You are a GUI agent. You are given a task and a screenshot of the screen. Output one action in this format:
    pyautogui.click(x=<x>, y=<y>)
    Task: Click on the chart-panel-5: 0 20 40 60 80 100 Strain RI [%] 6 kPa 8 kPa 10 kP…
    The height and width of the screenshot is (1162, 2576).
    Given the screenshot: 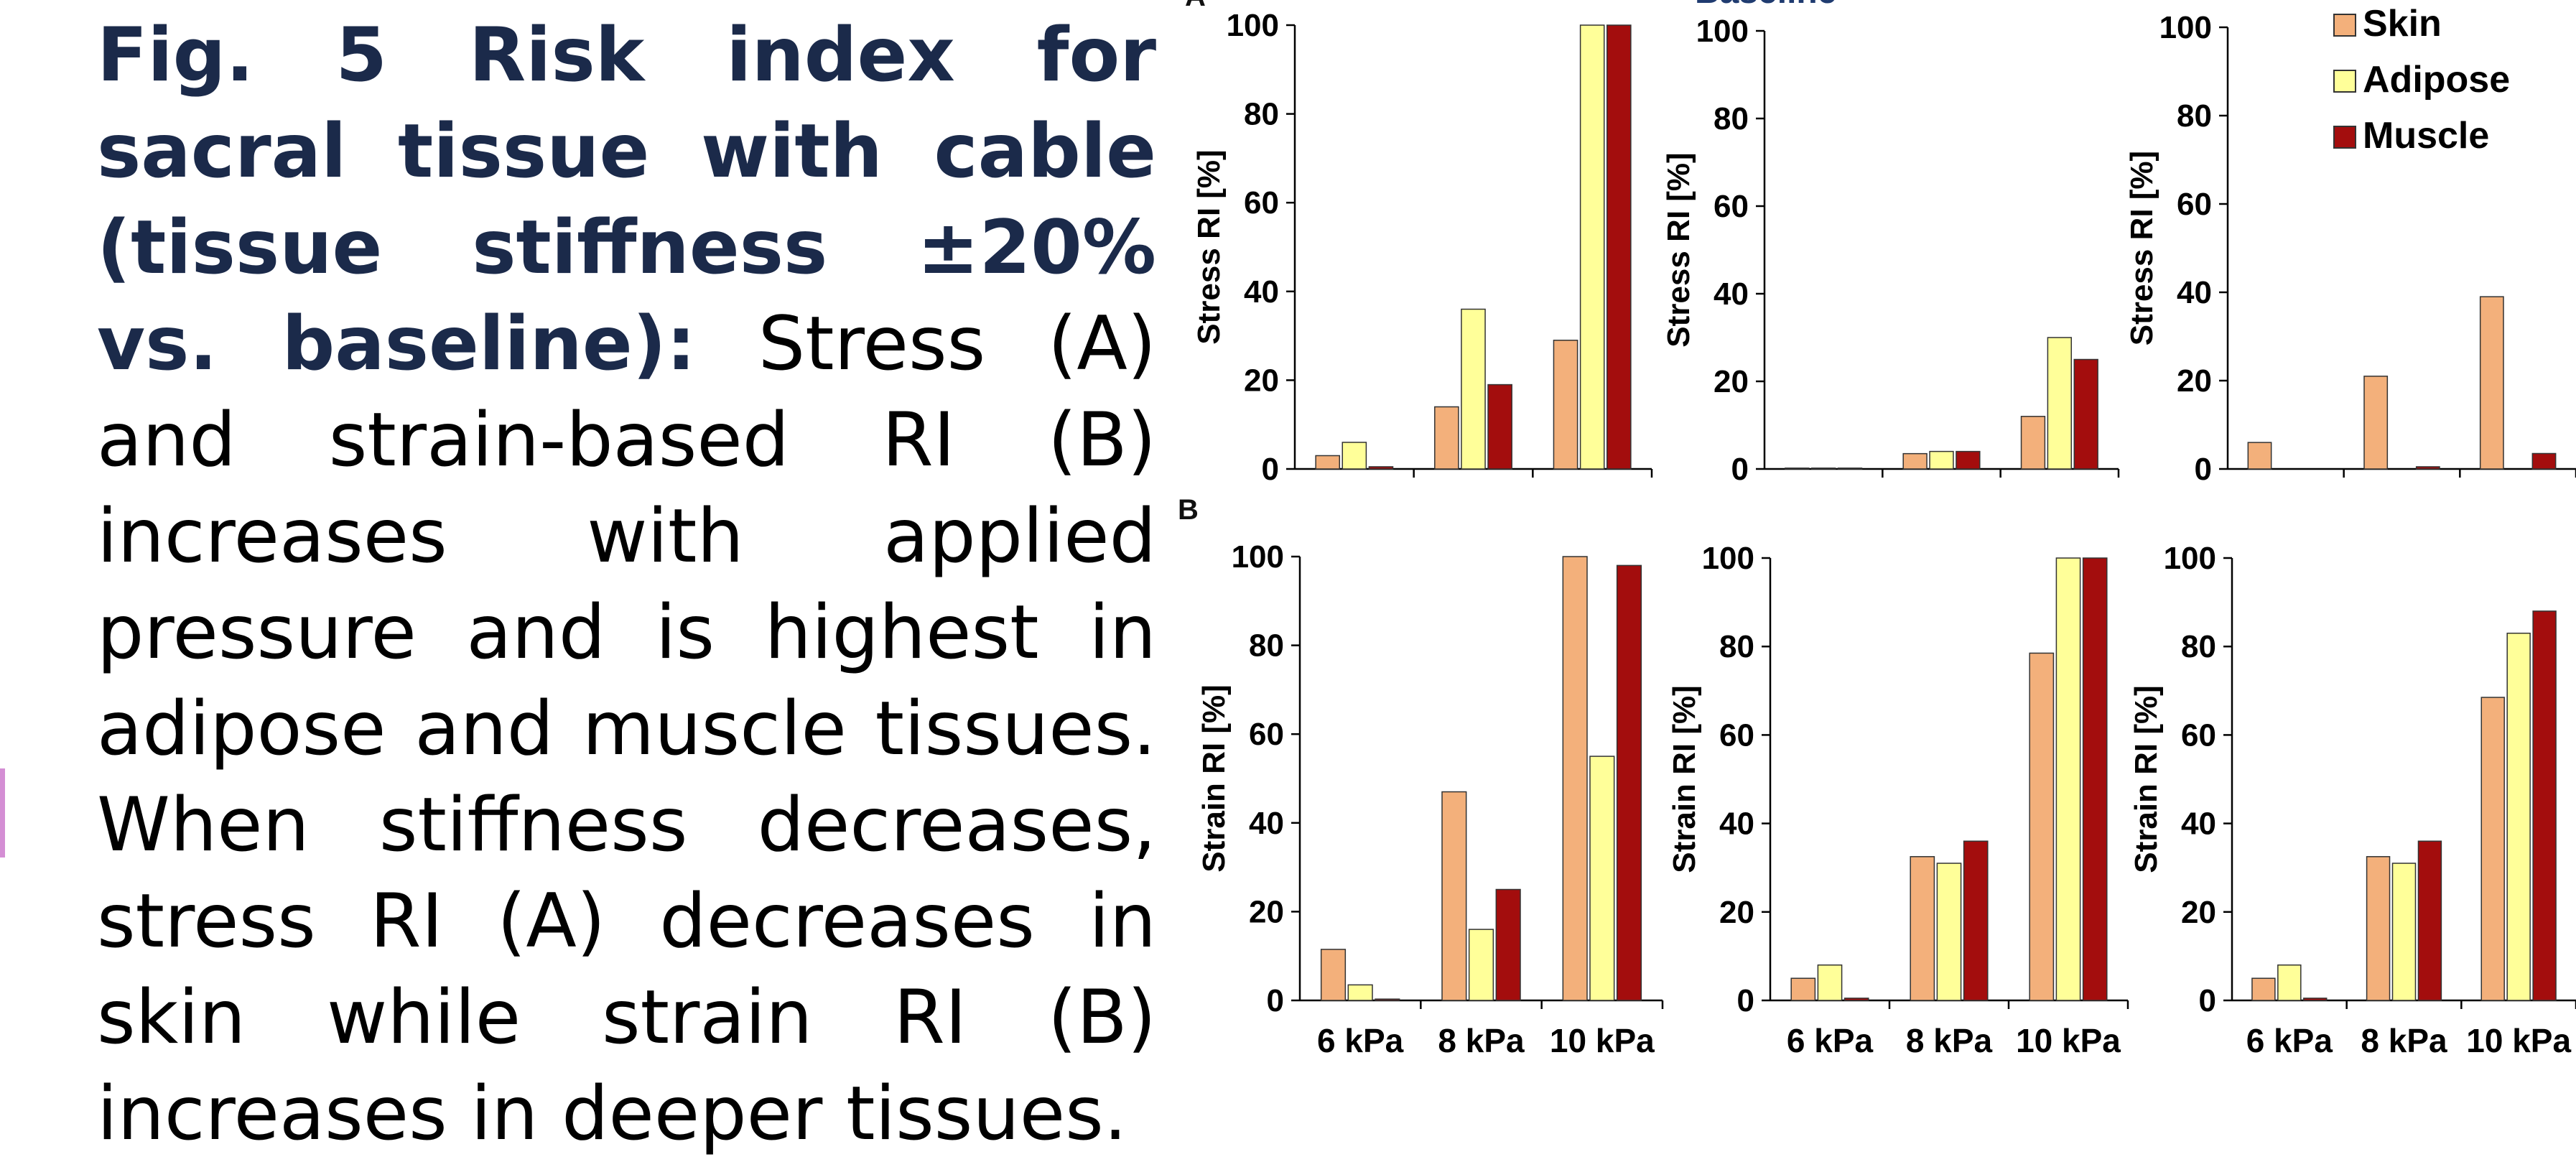 What is the action you would take?
    pyautogui.click(x=1898, y=800)
    